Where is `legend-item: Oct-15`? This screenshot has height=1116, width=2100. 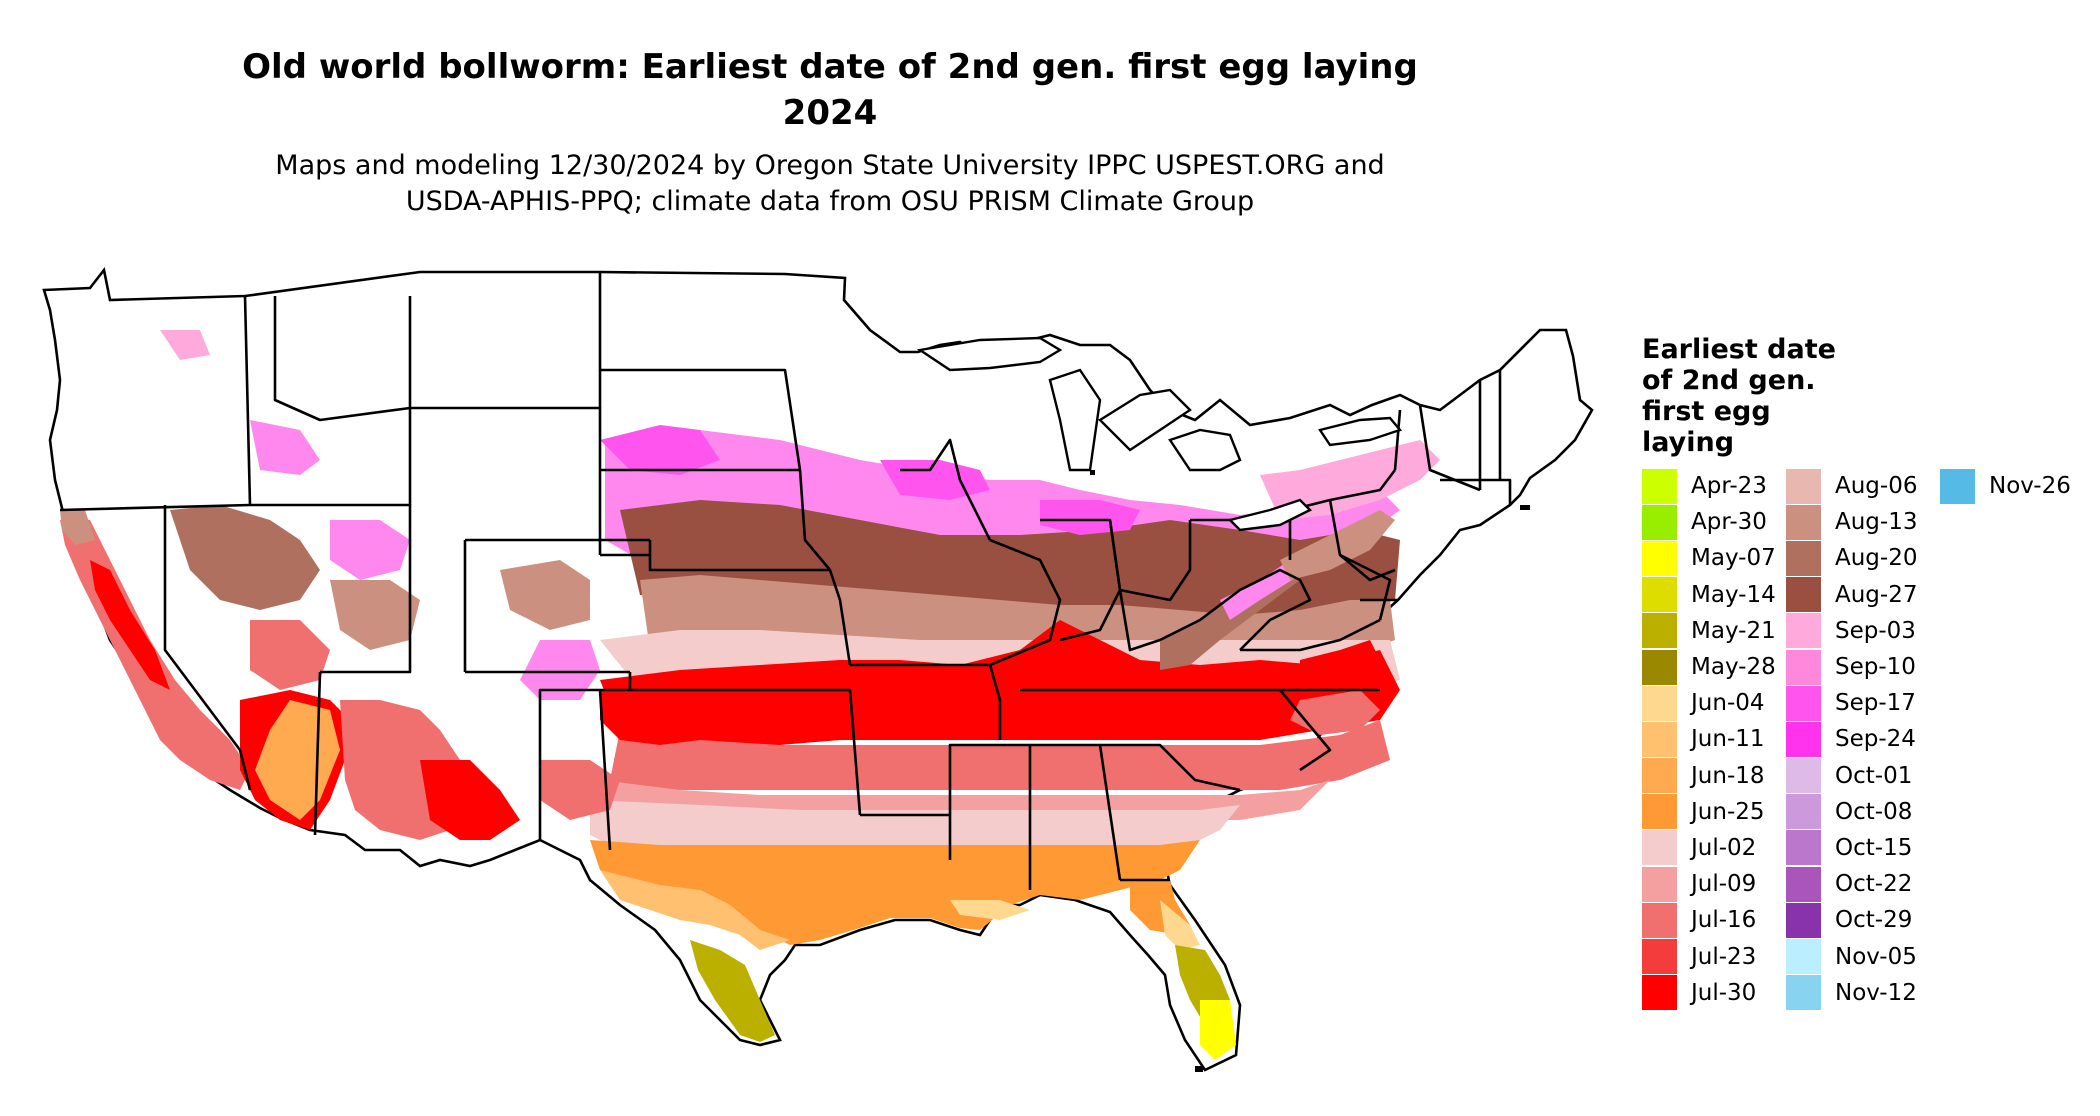 legend-item: Oct-15 is located at coordinates (1851, 848).